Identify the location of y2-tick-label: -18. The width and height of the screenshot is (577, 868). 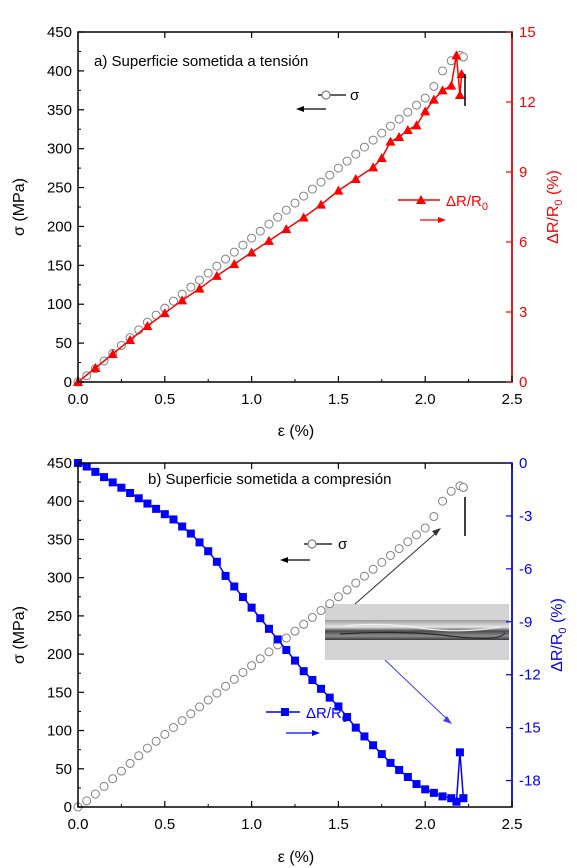
(530, 781).